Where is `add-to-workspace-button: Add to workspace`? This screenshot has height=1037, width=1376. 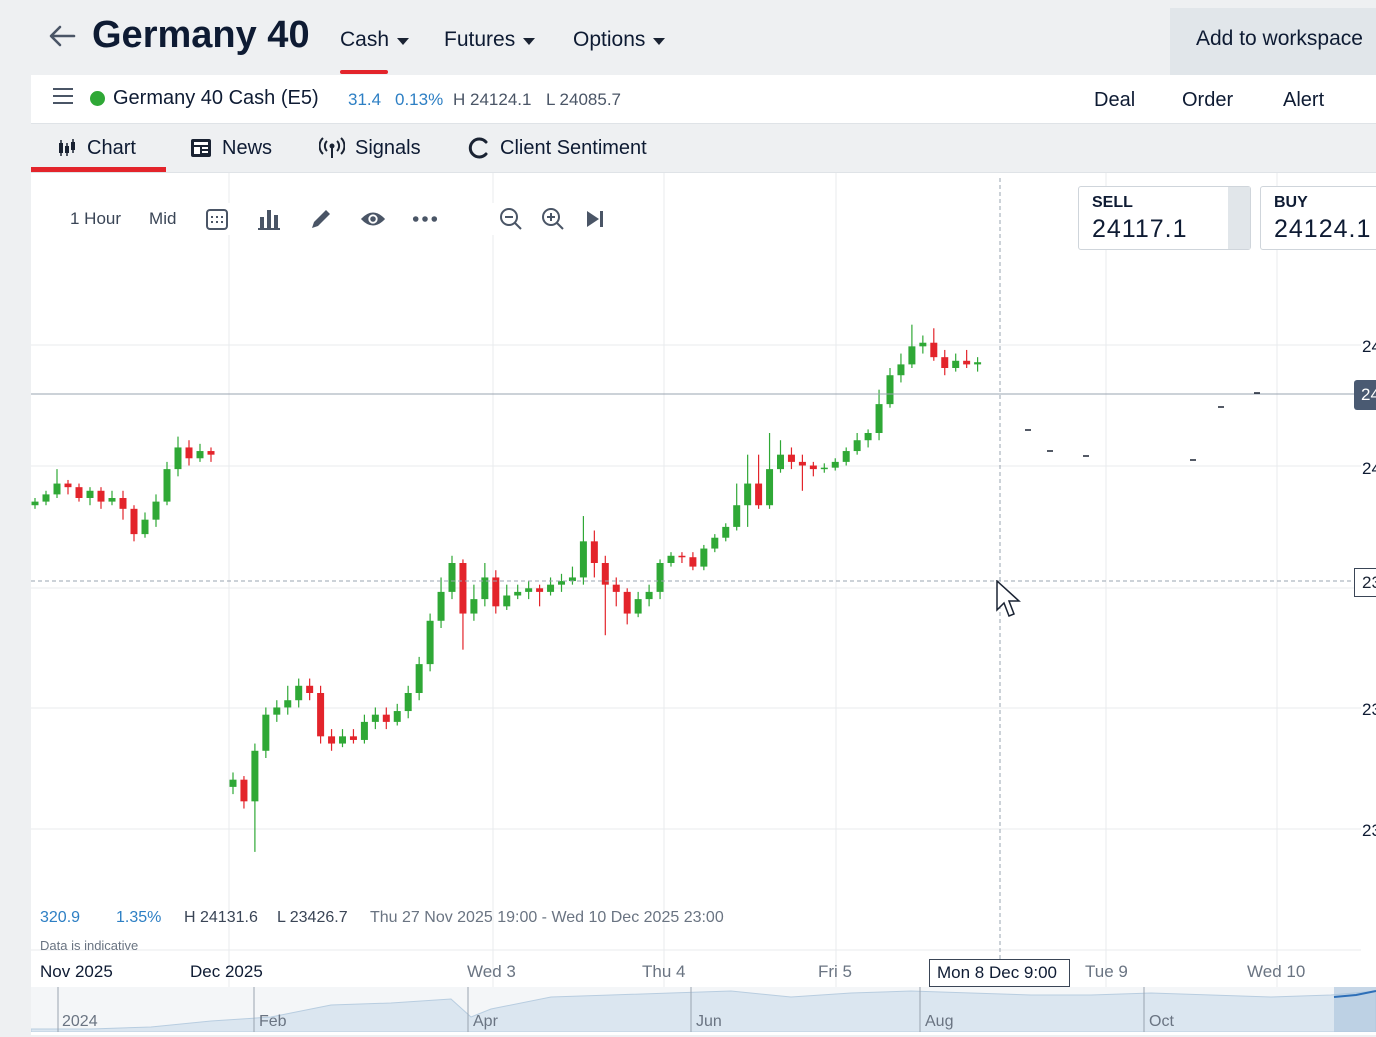
add-to-workspace-button: Add to workspace is located at coordinates (1273, 41).